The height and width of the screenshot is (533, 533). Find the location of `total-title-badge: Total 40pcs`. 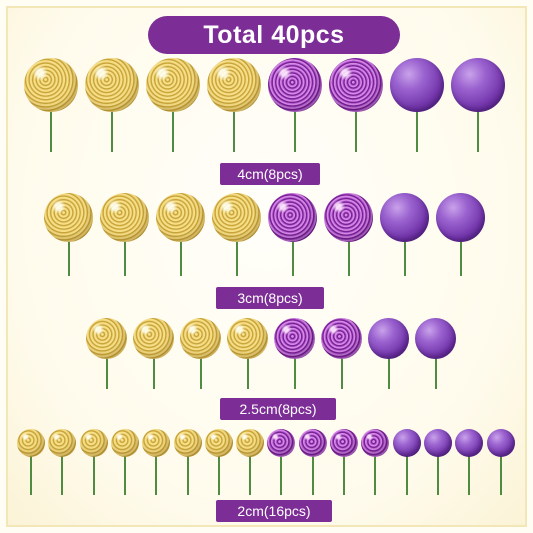

total-title-badge: Total 40pcs is located at coordinates (274, 35).